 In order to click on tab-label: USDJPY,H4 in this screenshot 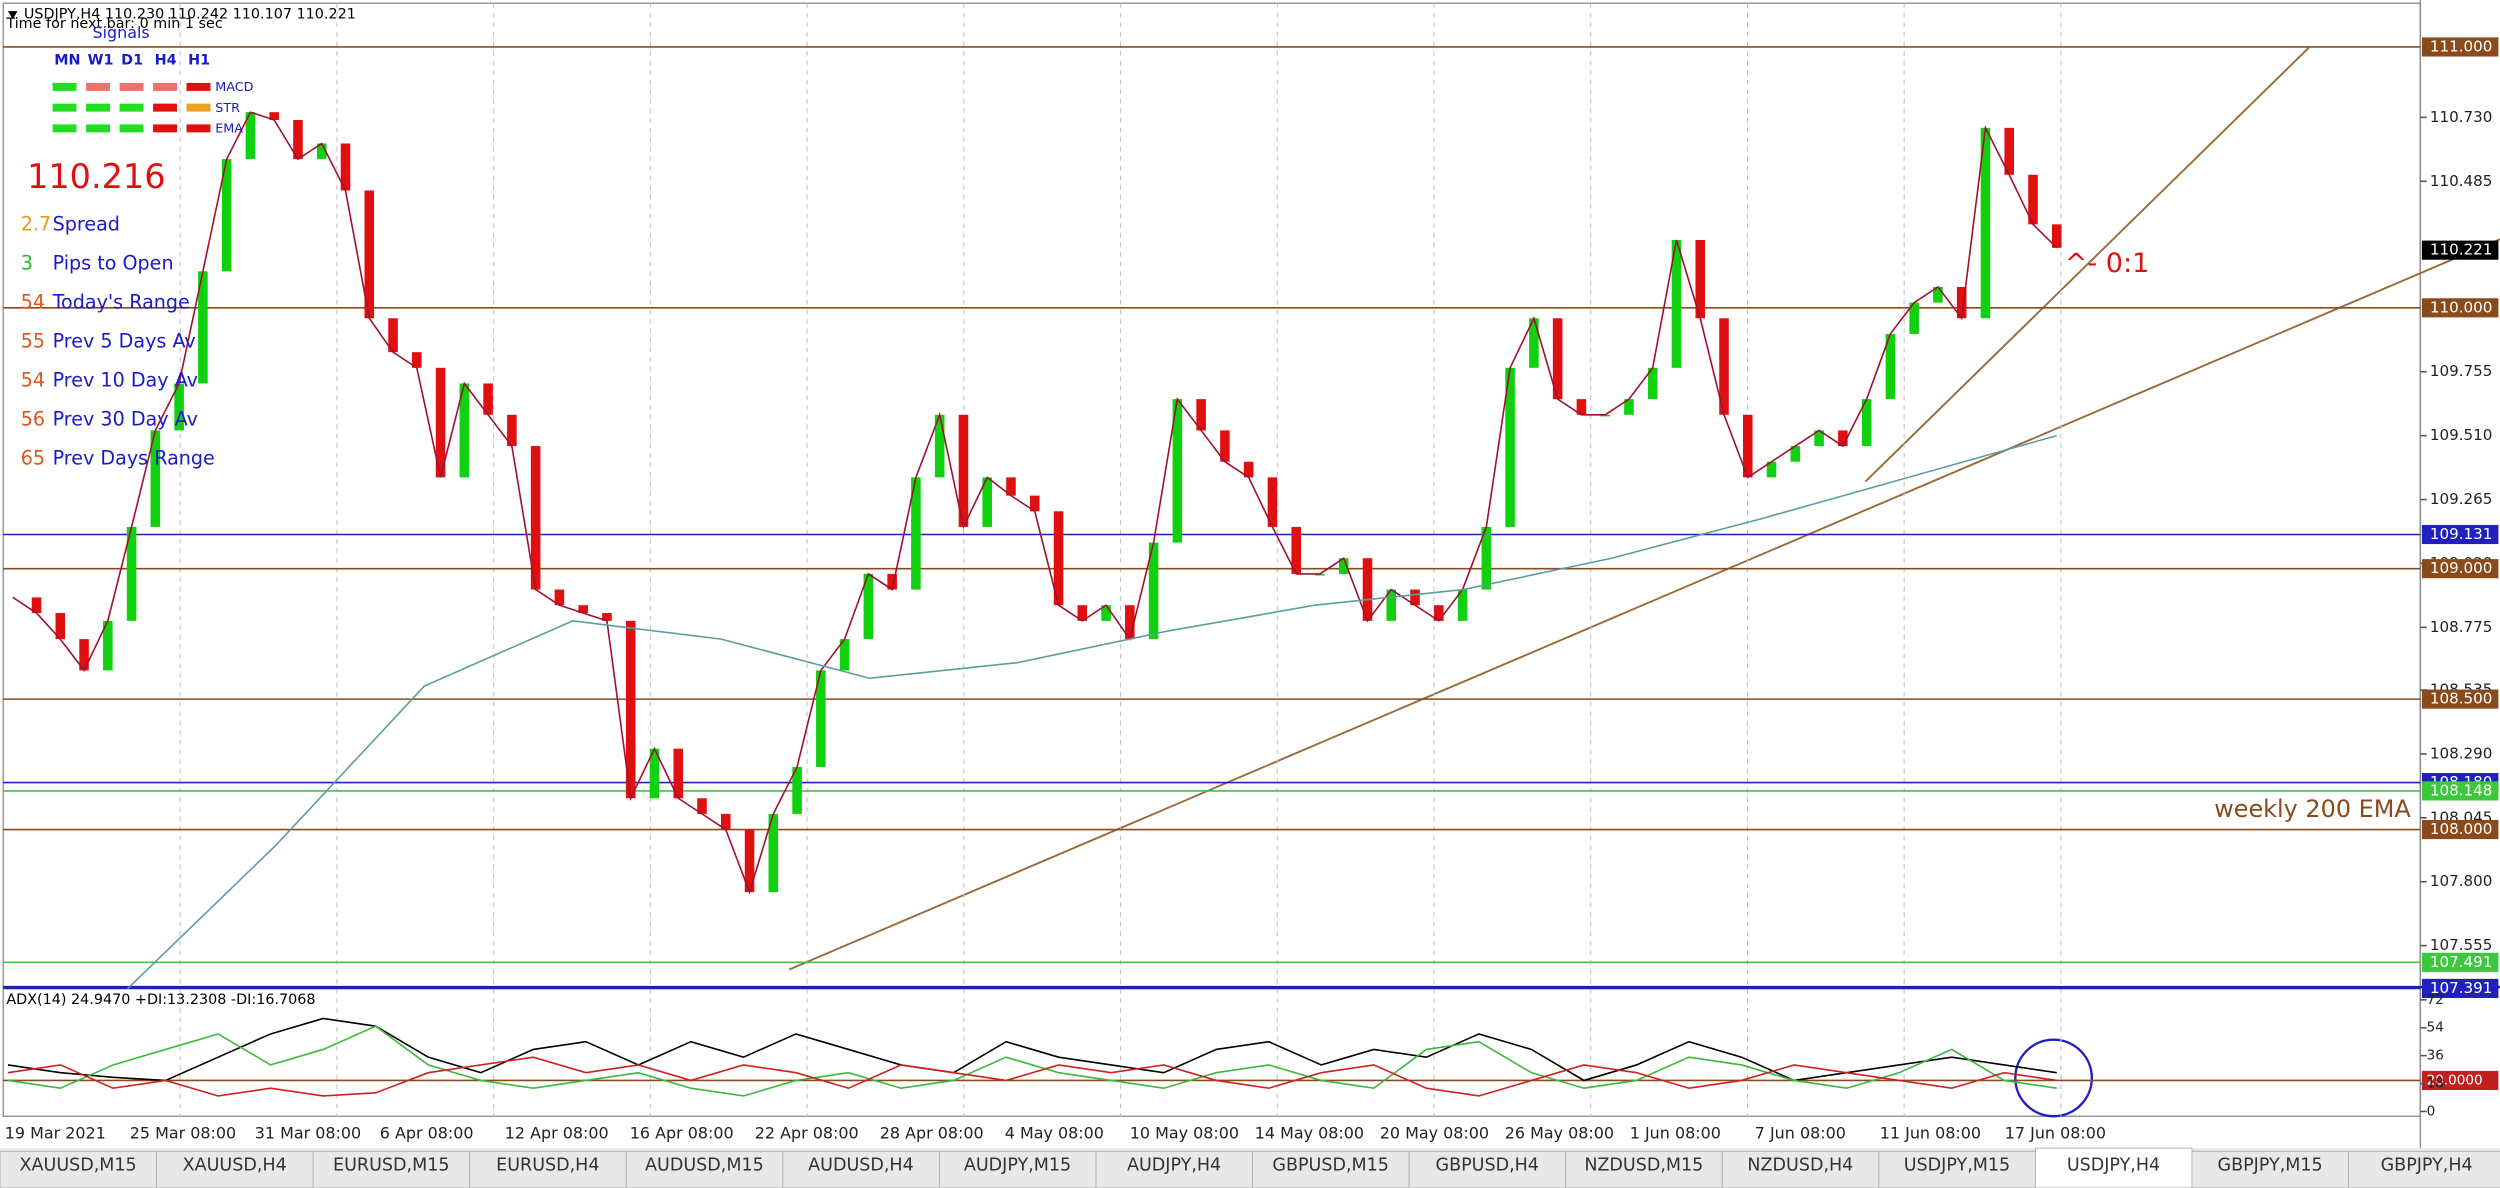, I will do `click(2113, 1166)`.